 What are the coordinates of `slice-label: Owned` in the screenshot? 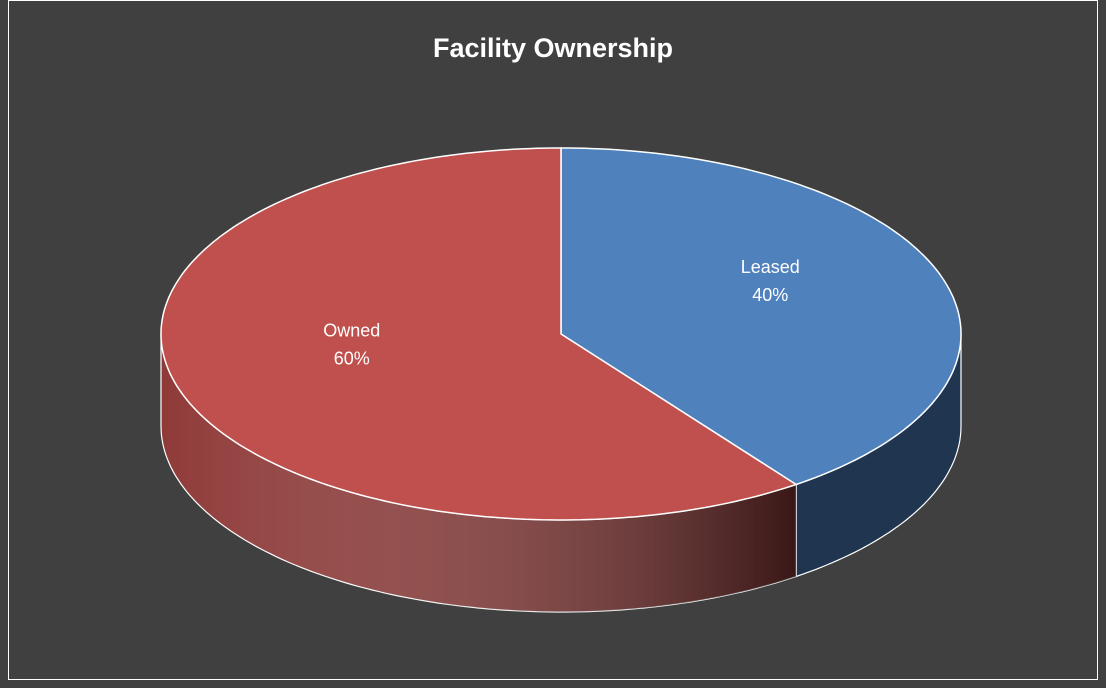 It's located at (351, 330).